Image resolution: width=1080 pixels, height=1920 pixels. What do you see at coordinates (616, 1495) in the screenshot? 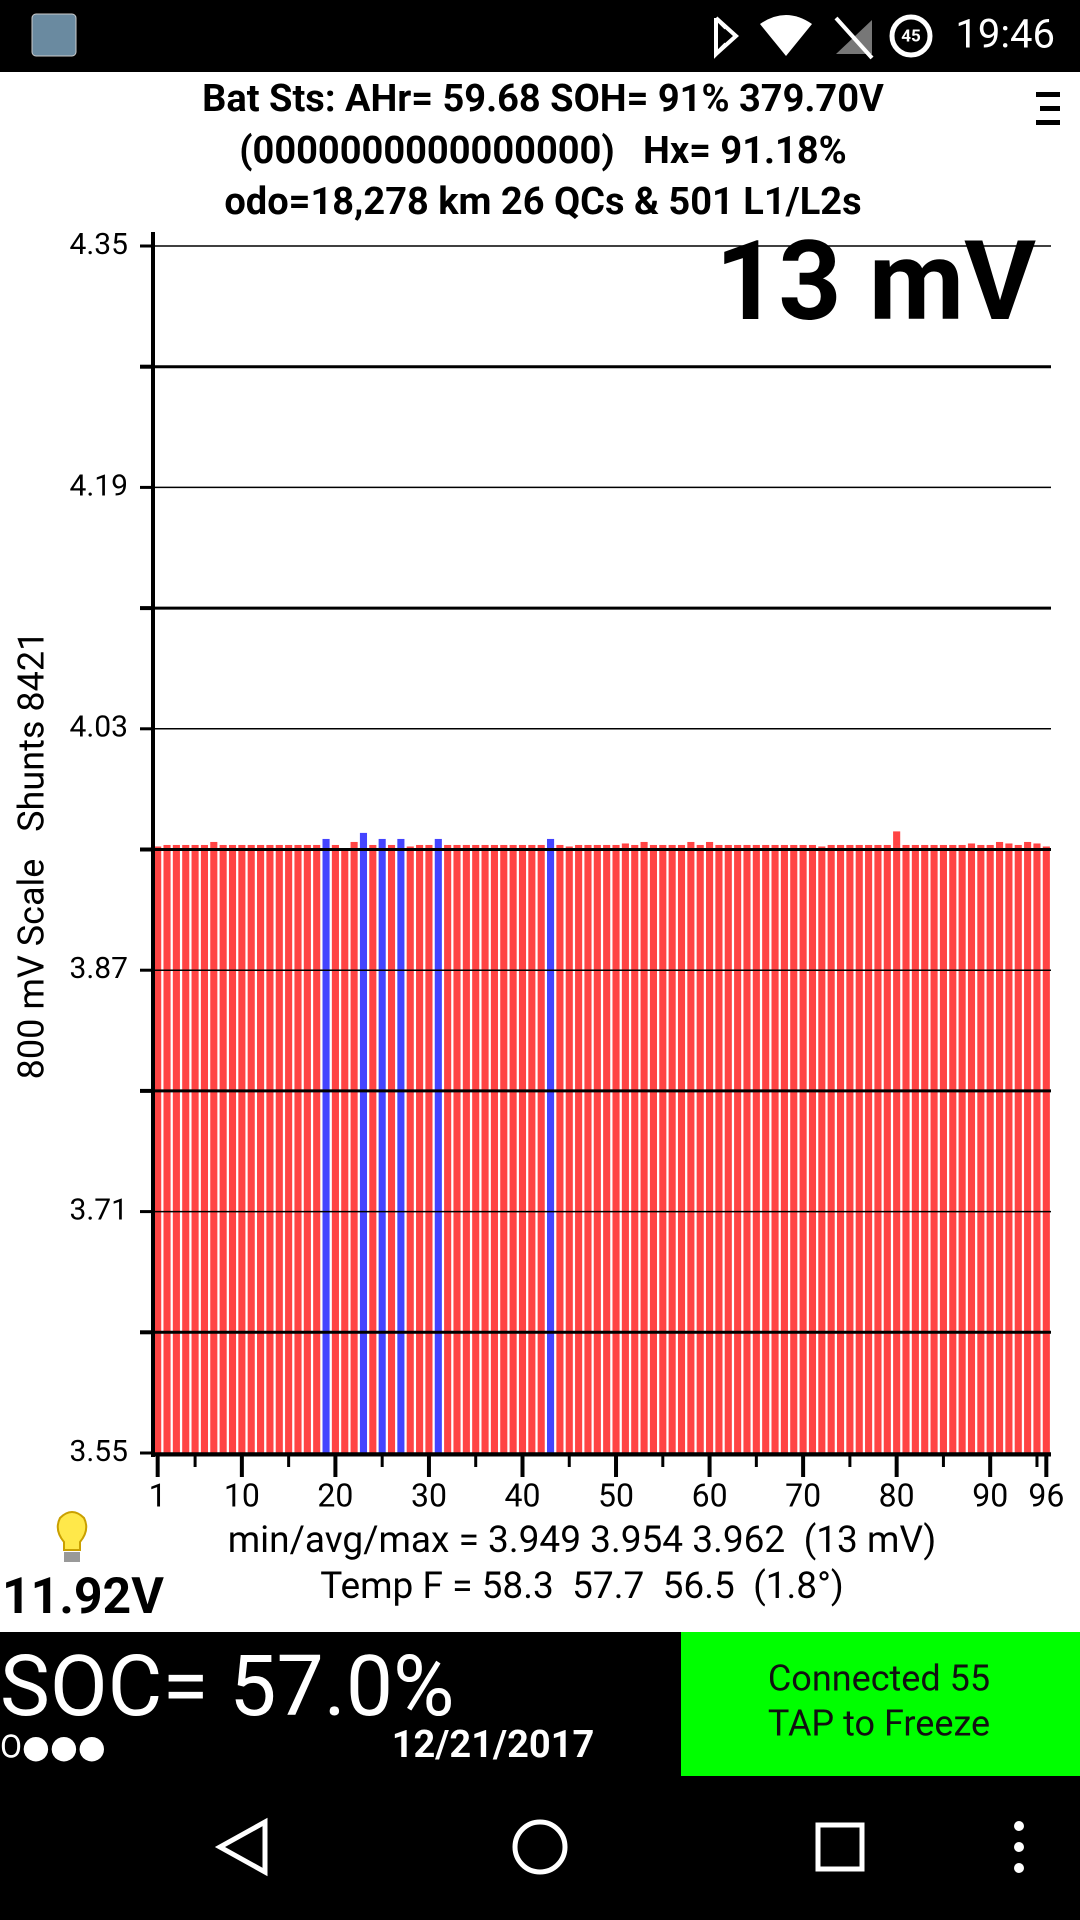
I see `x-tick-label: 50` at bounding box center [616, 1495].